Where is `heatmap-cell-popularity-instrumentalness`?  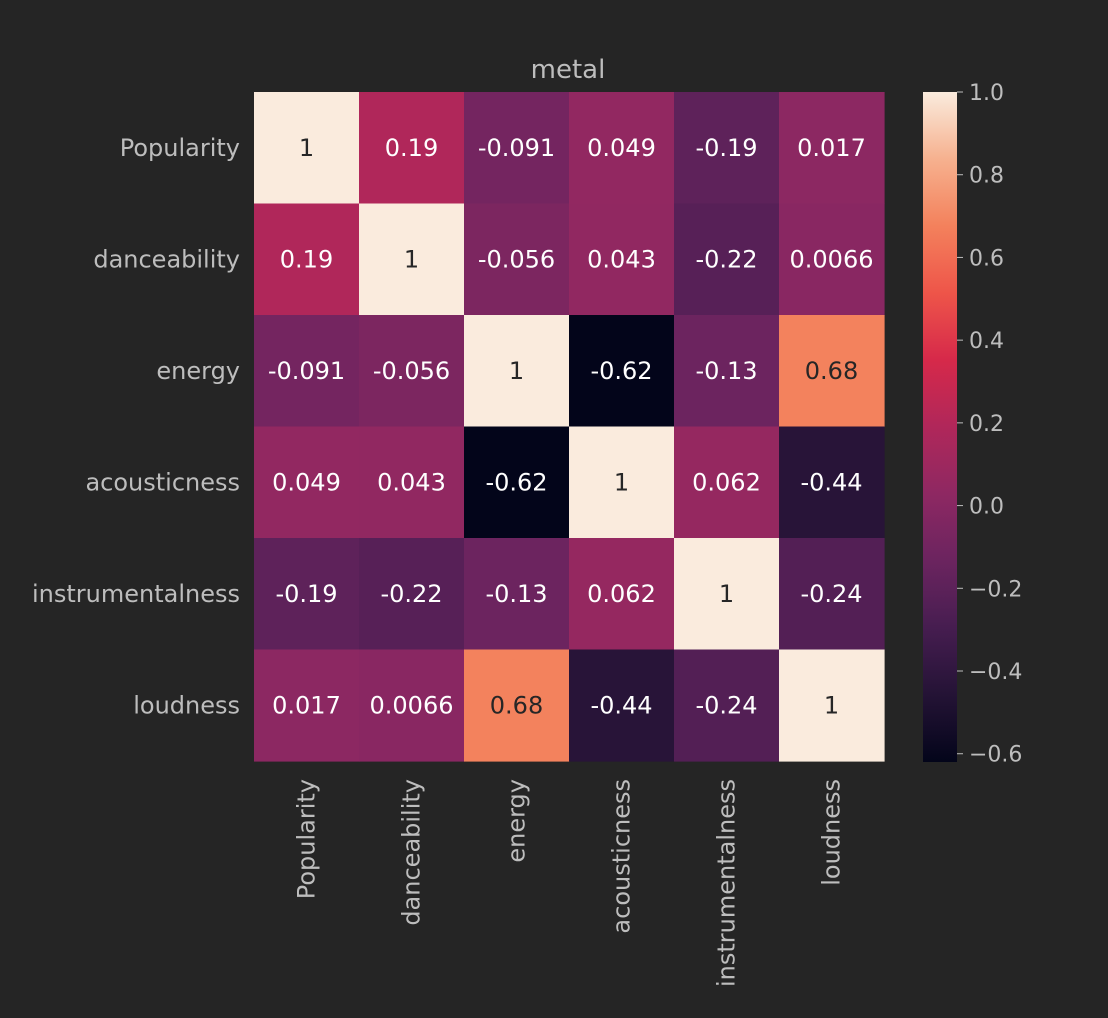
heatmap-cell-popularity-instrumentalness is located at coordinates (727, 148).